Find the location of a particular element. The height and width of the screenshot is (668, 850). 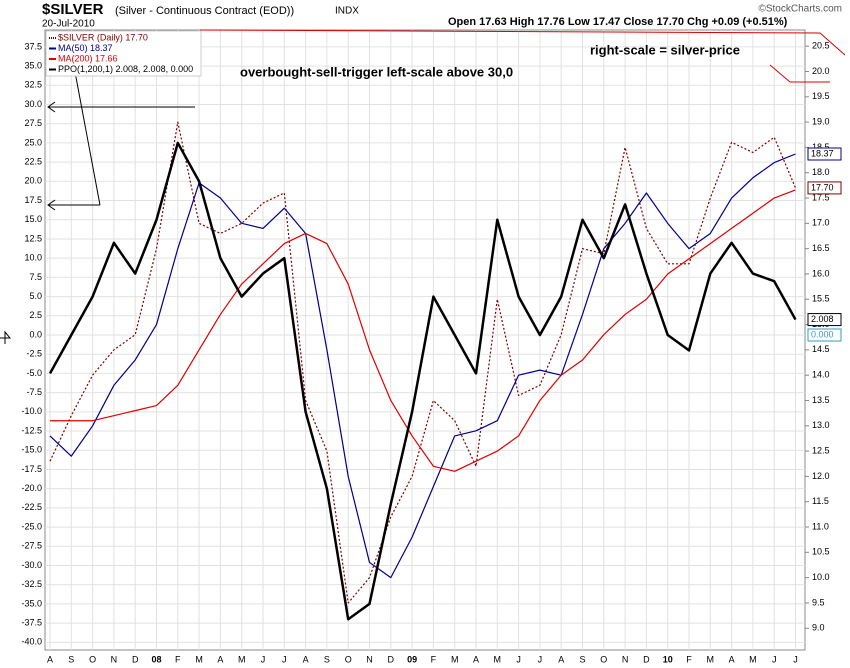

value-badge-label: 2.008 is located at coordinates (822, 319).